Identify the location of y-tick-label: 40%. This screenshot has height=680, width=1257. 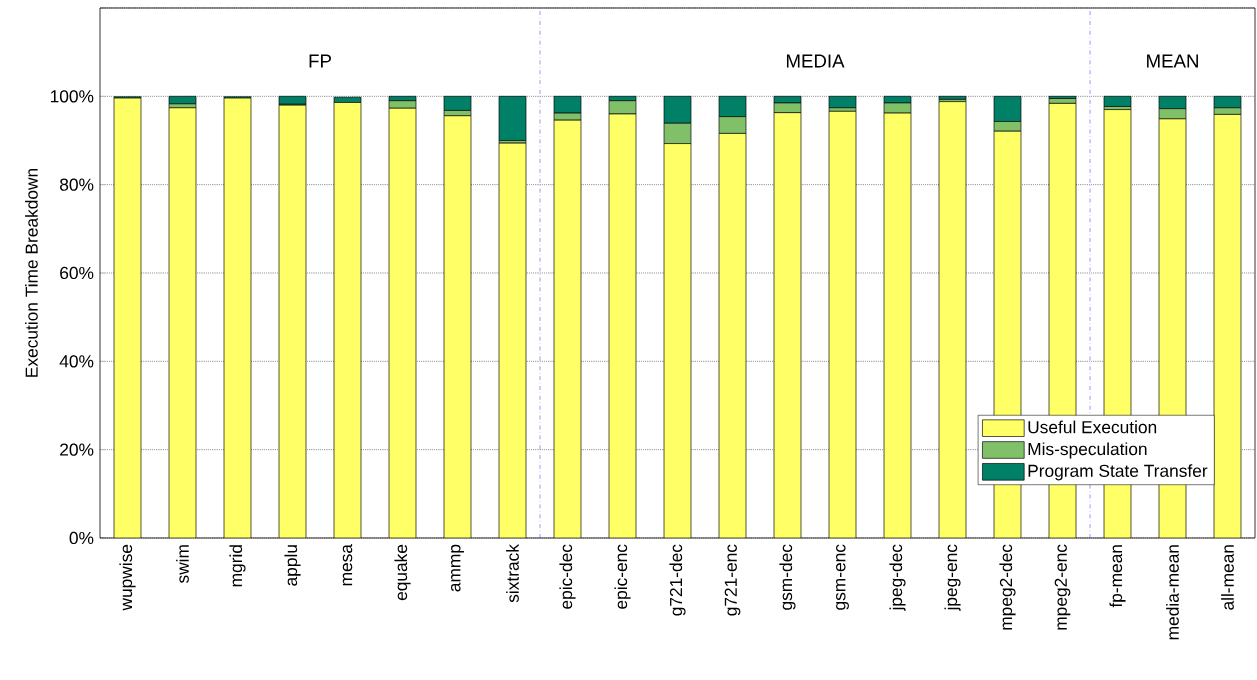
(76, 361).